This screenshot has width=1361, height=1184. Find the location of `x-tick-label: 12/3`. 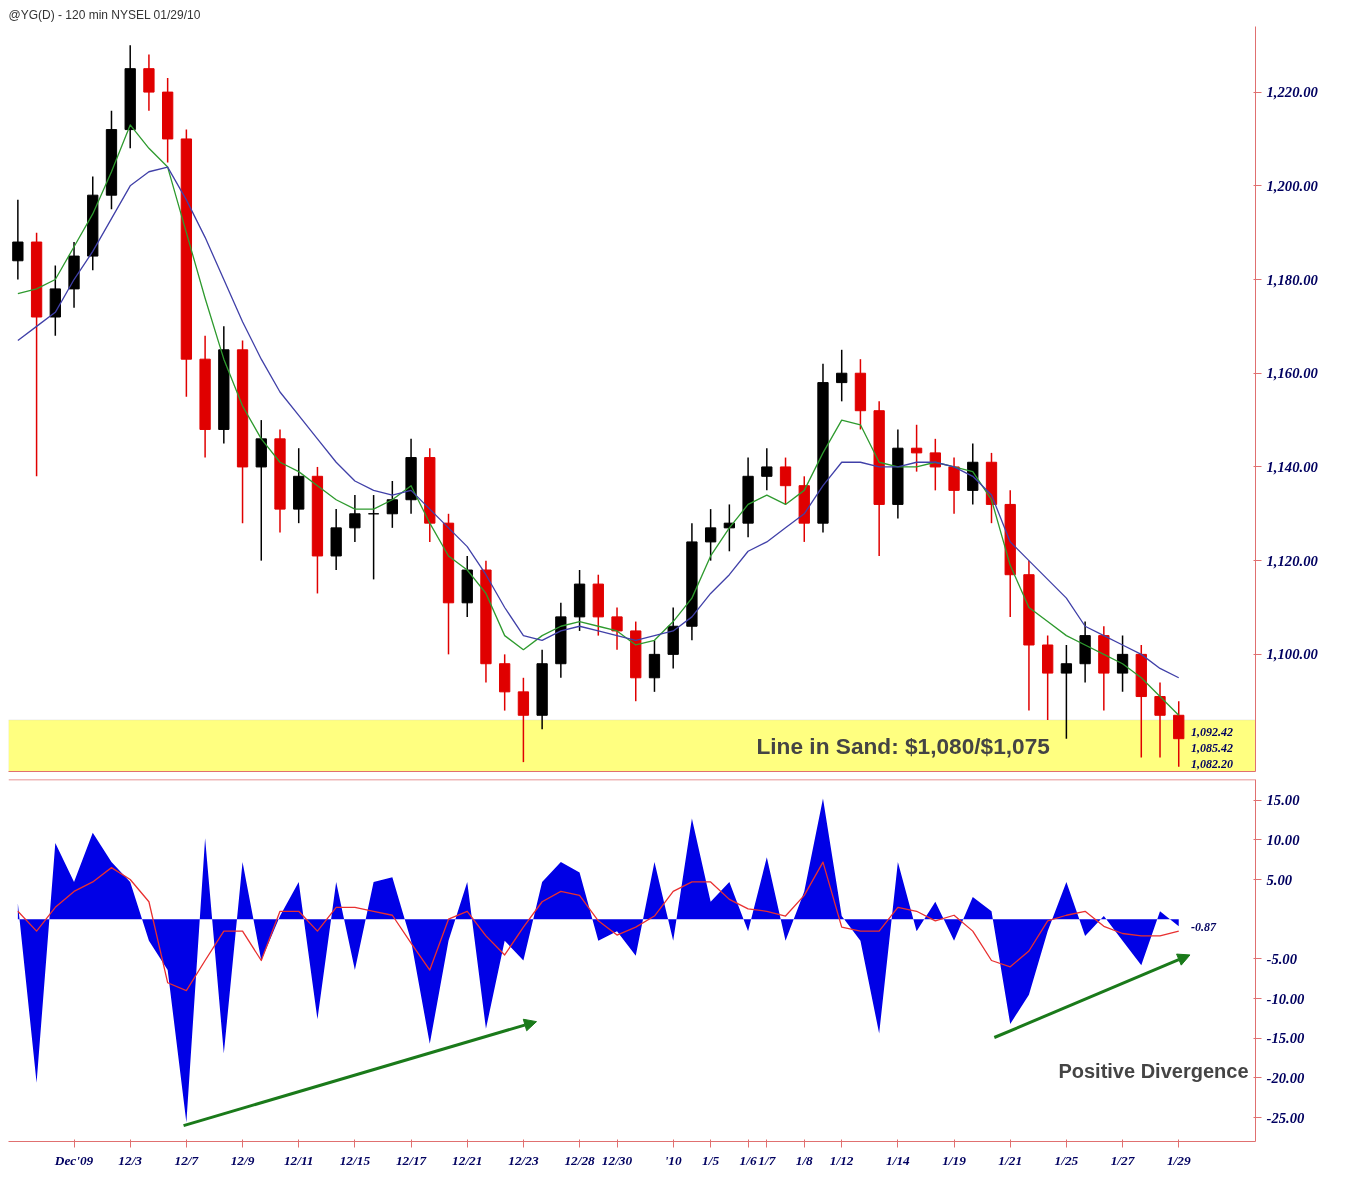

x-tick-label: 12/3 is located at coordinates (130, 1160).